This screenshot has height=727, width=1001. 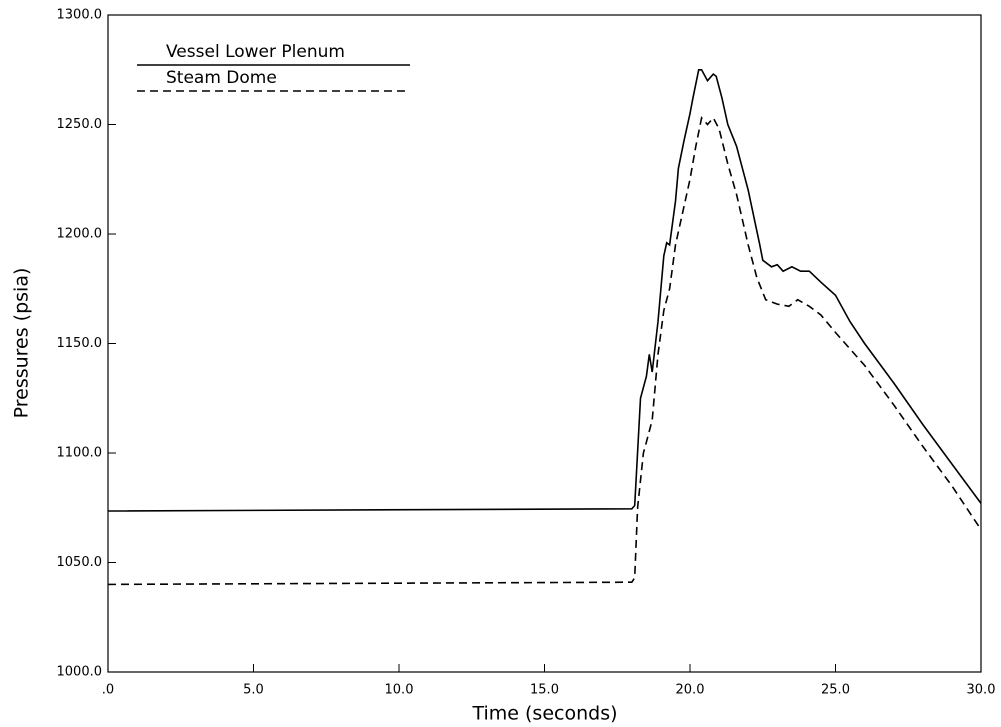 What do you see at coordinates (80, 453) in the screenshot?
I see `y-tick-label: 1100.0` at bounding box center [80, 453].